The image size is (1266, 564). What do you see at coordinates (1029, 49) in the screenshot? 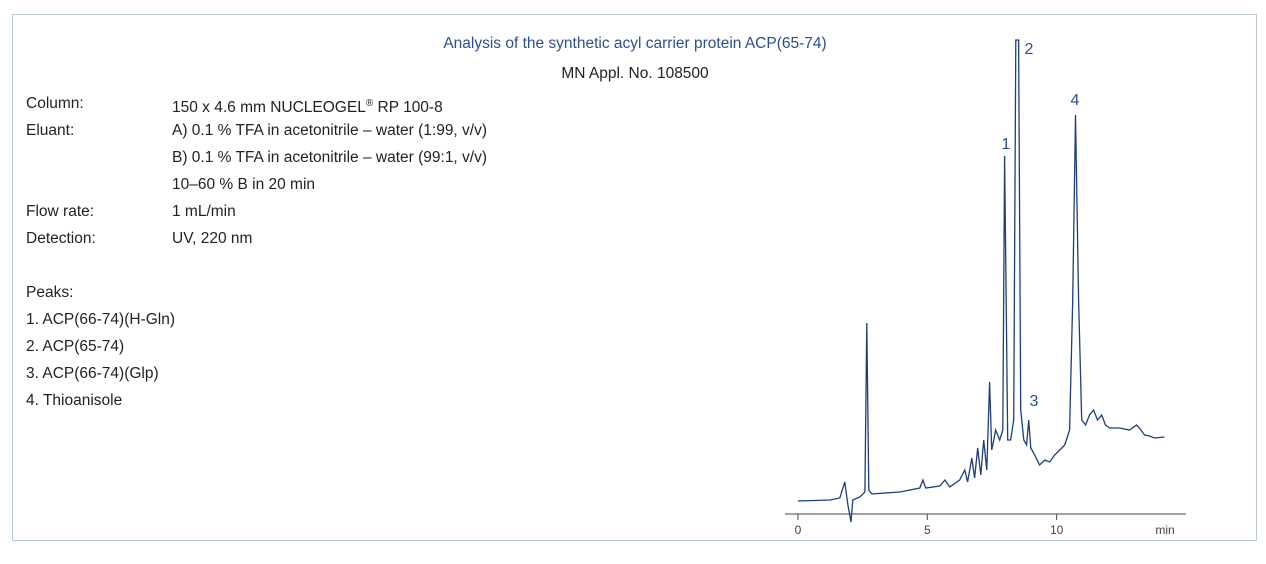
I see `peak-label: 2` at bounding box center [1029, 49].